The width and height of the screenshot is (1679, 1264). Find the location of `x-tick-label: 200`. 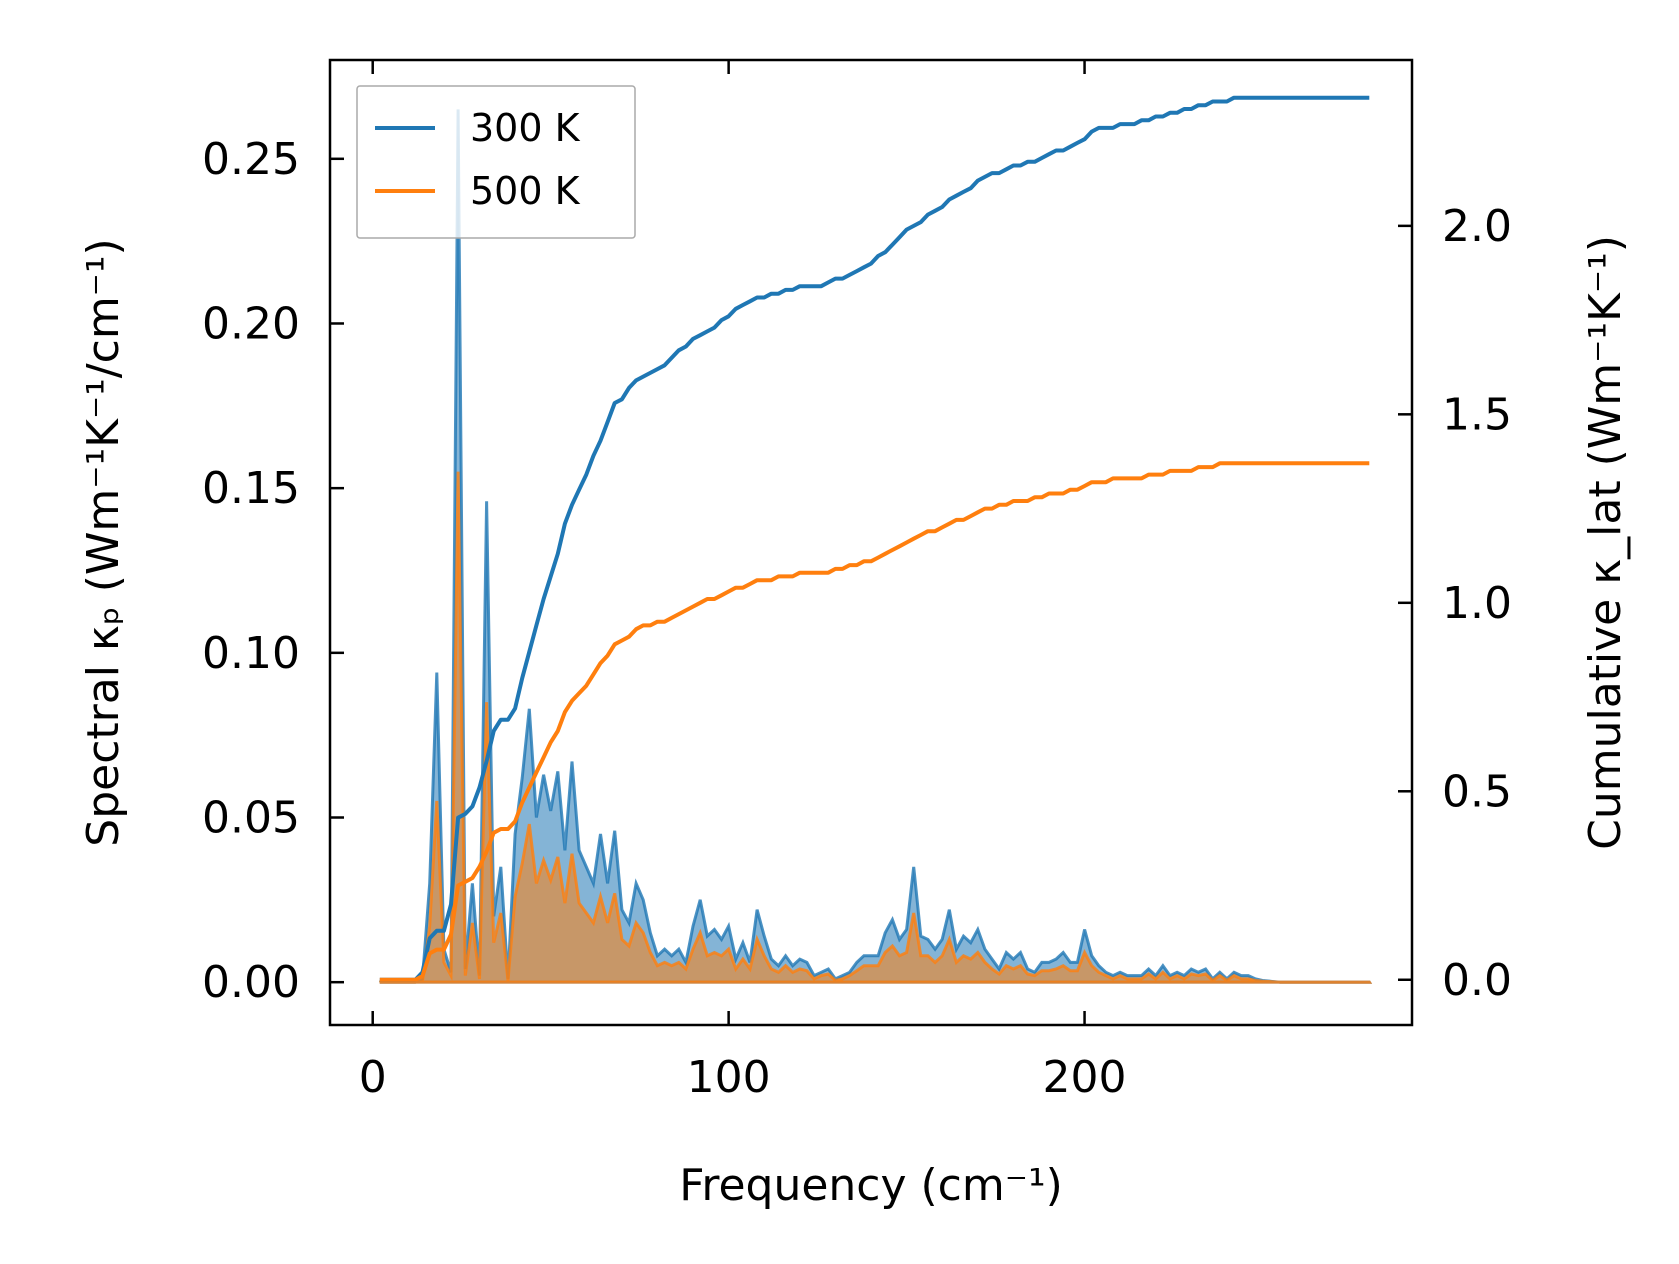

x-tick-label: 200 is located at coordinates (1085, 1077).